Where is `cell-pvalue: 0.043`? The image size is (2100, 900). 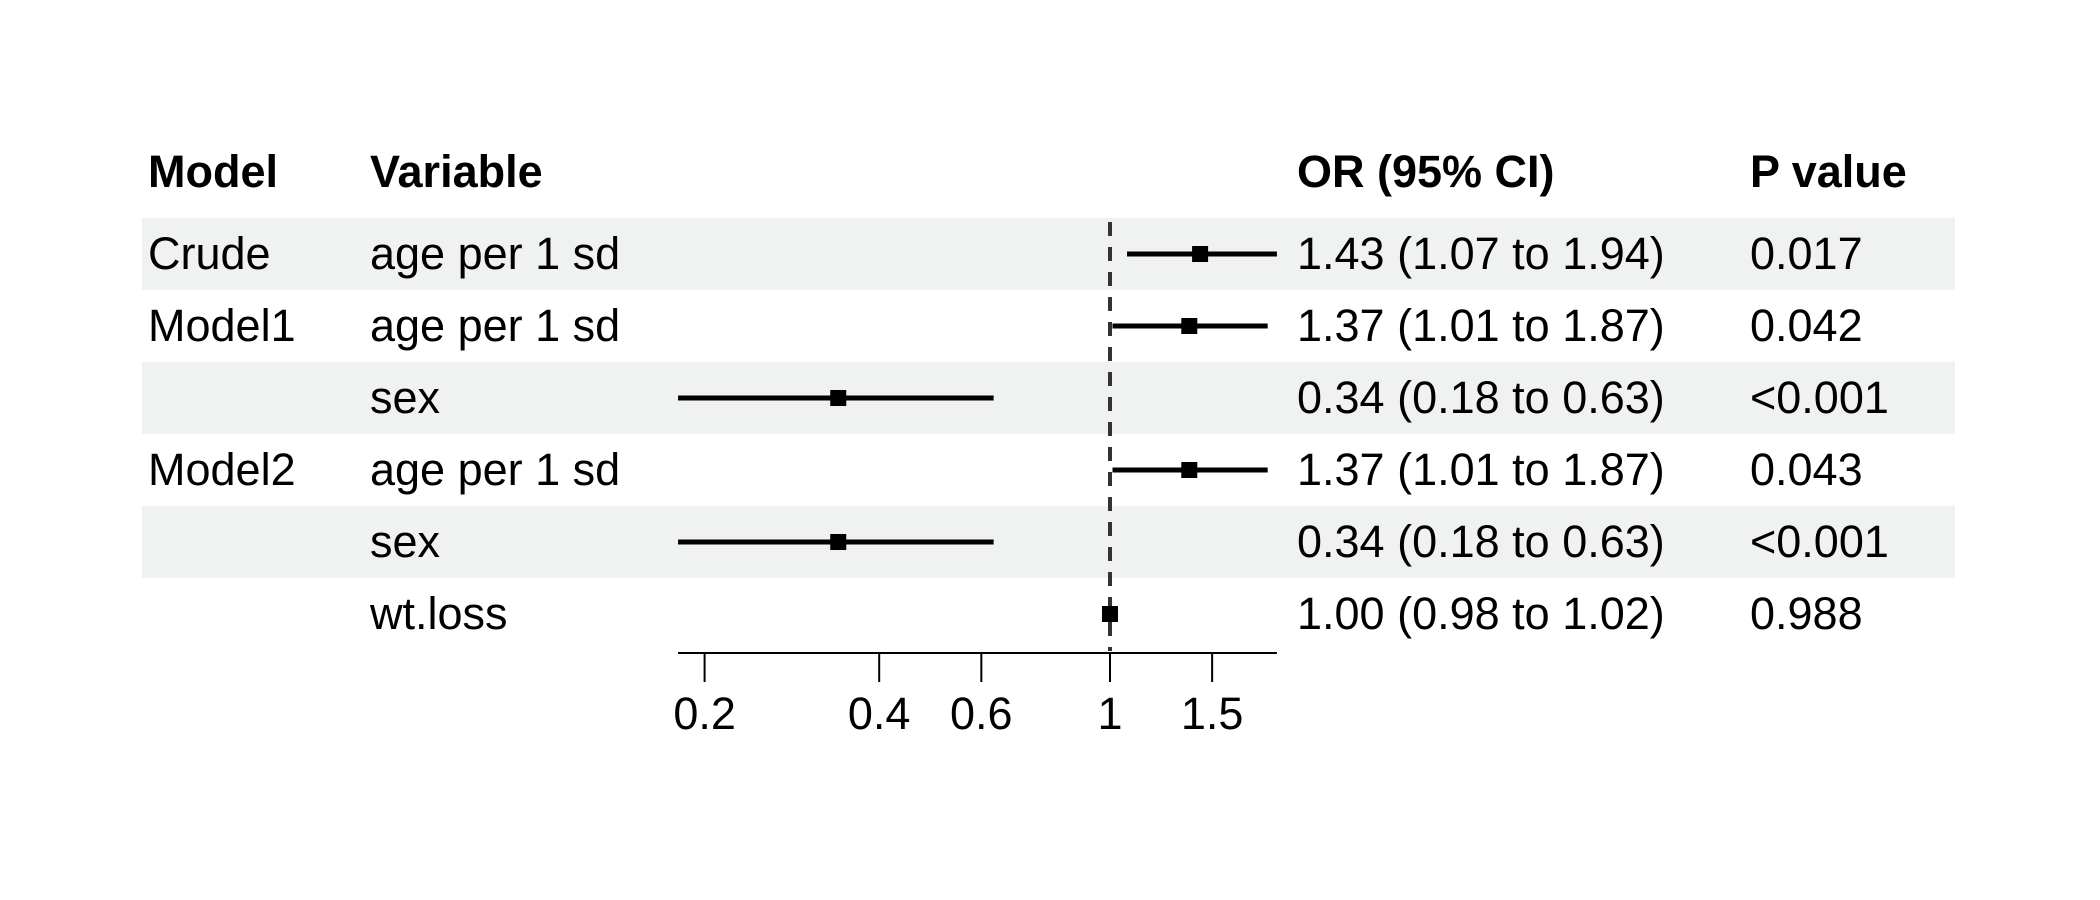
cell-pvalue: 0.043 is located at coordinates (1806, 469).